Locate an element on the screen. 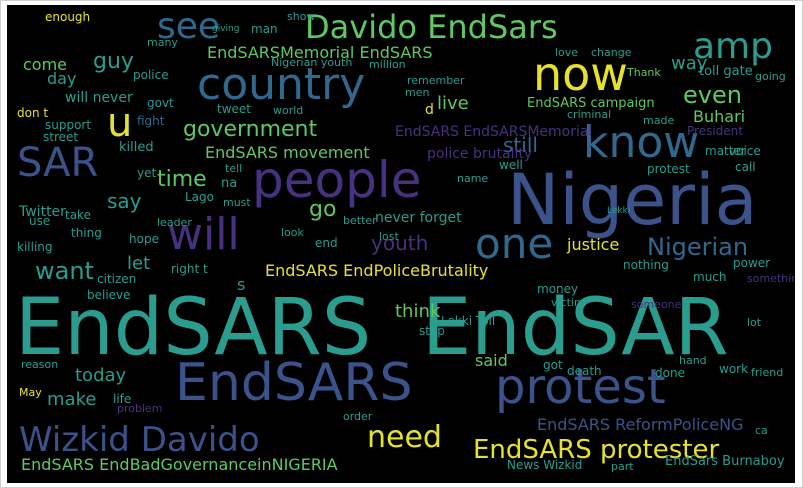 The width and height of the screenshot is (803, 488). word-hope: hope is located at coordinates (144, 239).